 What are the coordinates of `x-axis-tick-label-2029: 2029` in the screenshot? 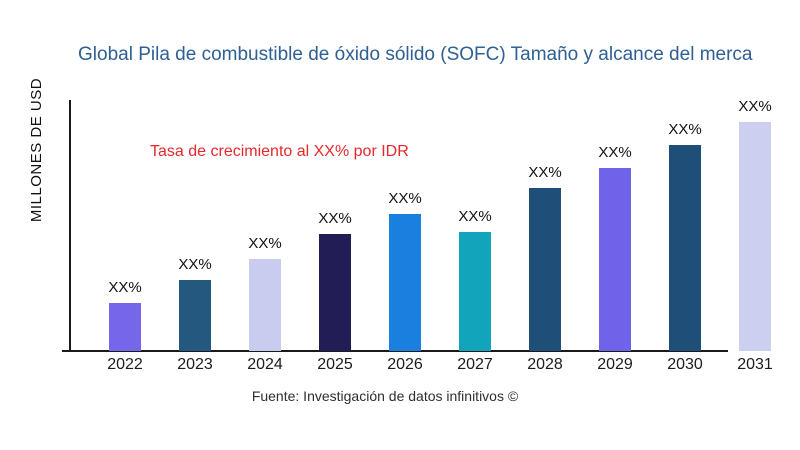 It's located at (615, 364).